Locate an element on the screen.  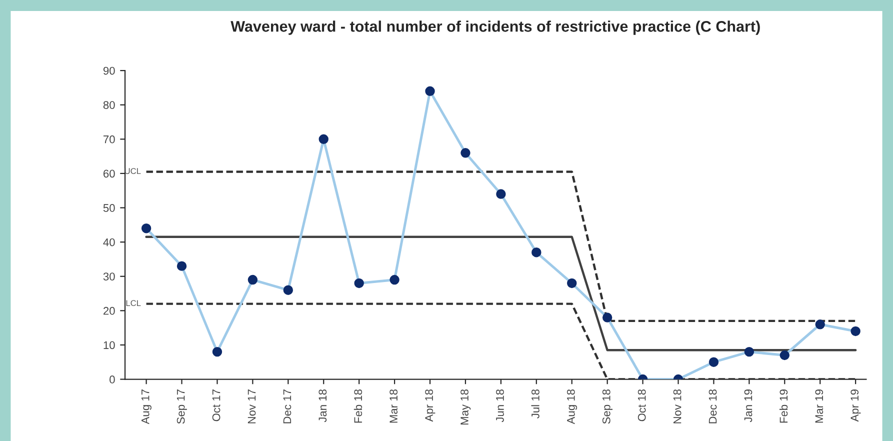
y-tick-label: 90 is located at coordinates (109, 70).